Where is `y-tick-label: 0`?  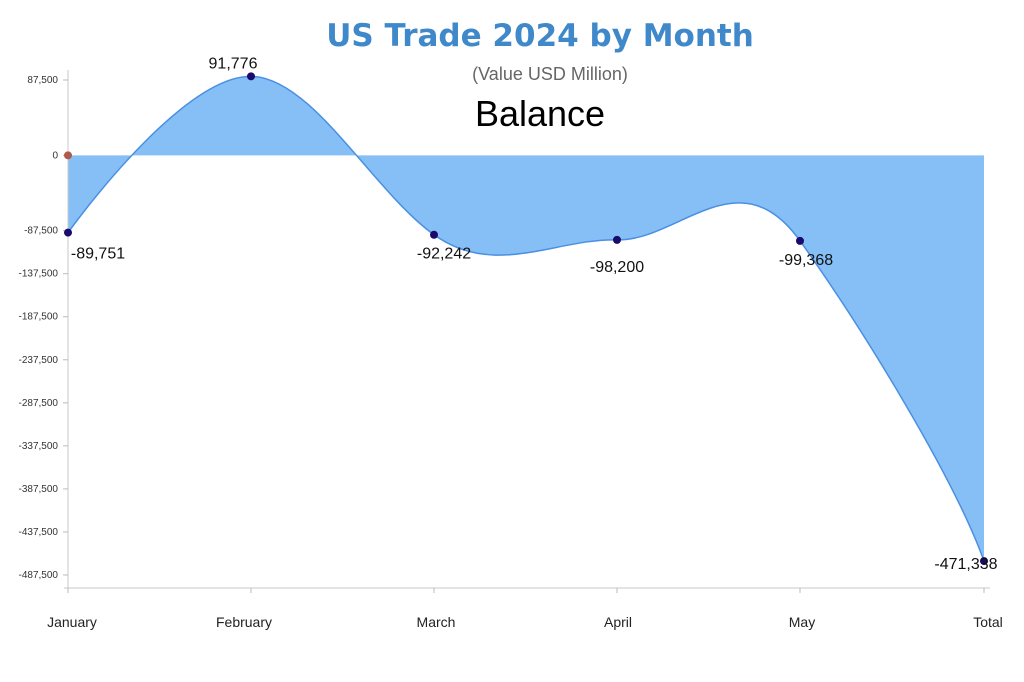
y-tick-label: 0 is located at coordinates (55, 155).